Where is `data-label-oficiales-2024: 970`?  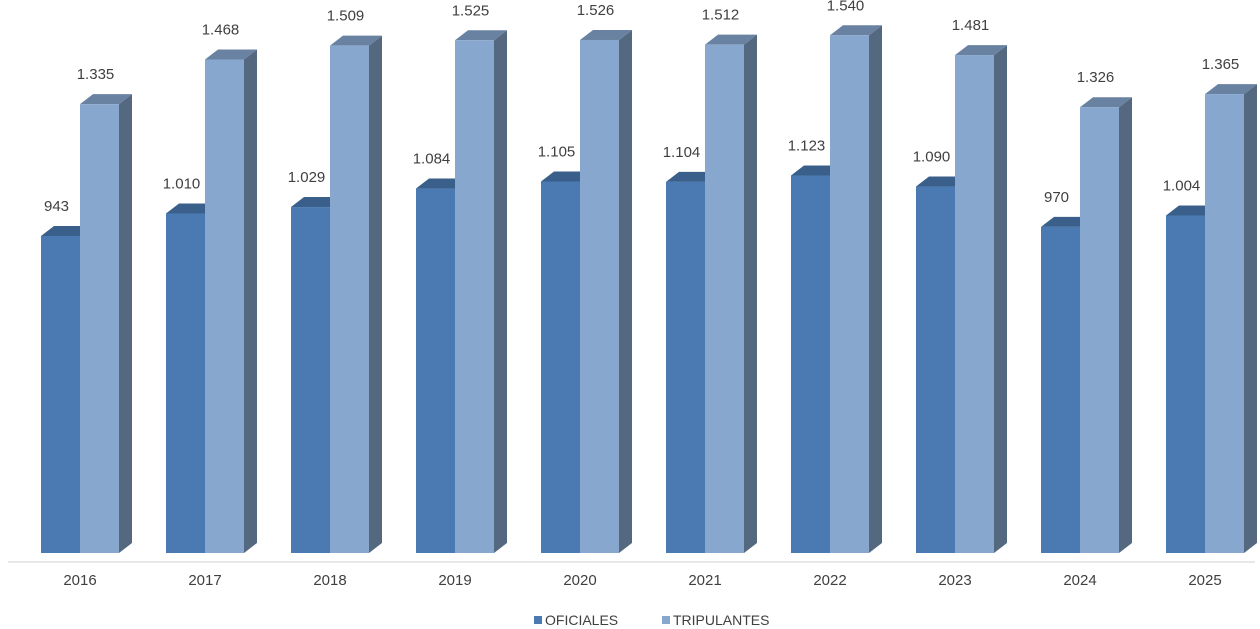
data-label-oficiales-2024: 970 is located at coordinates (1056, 197).